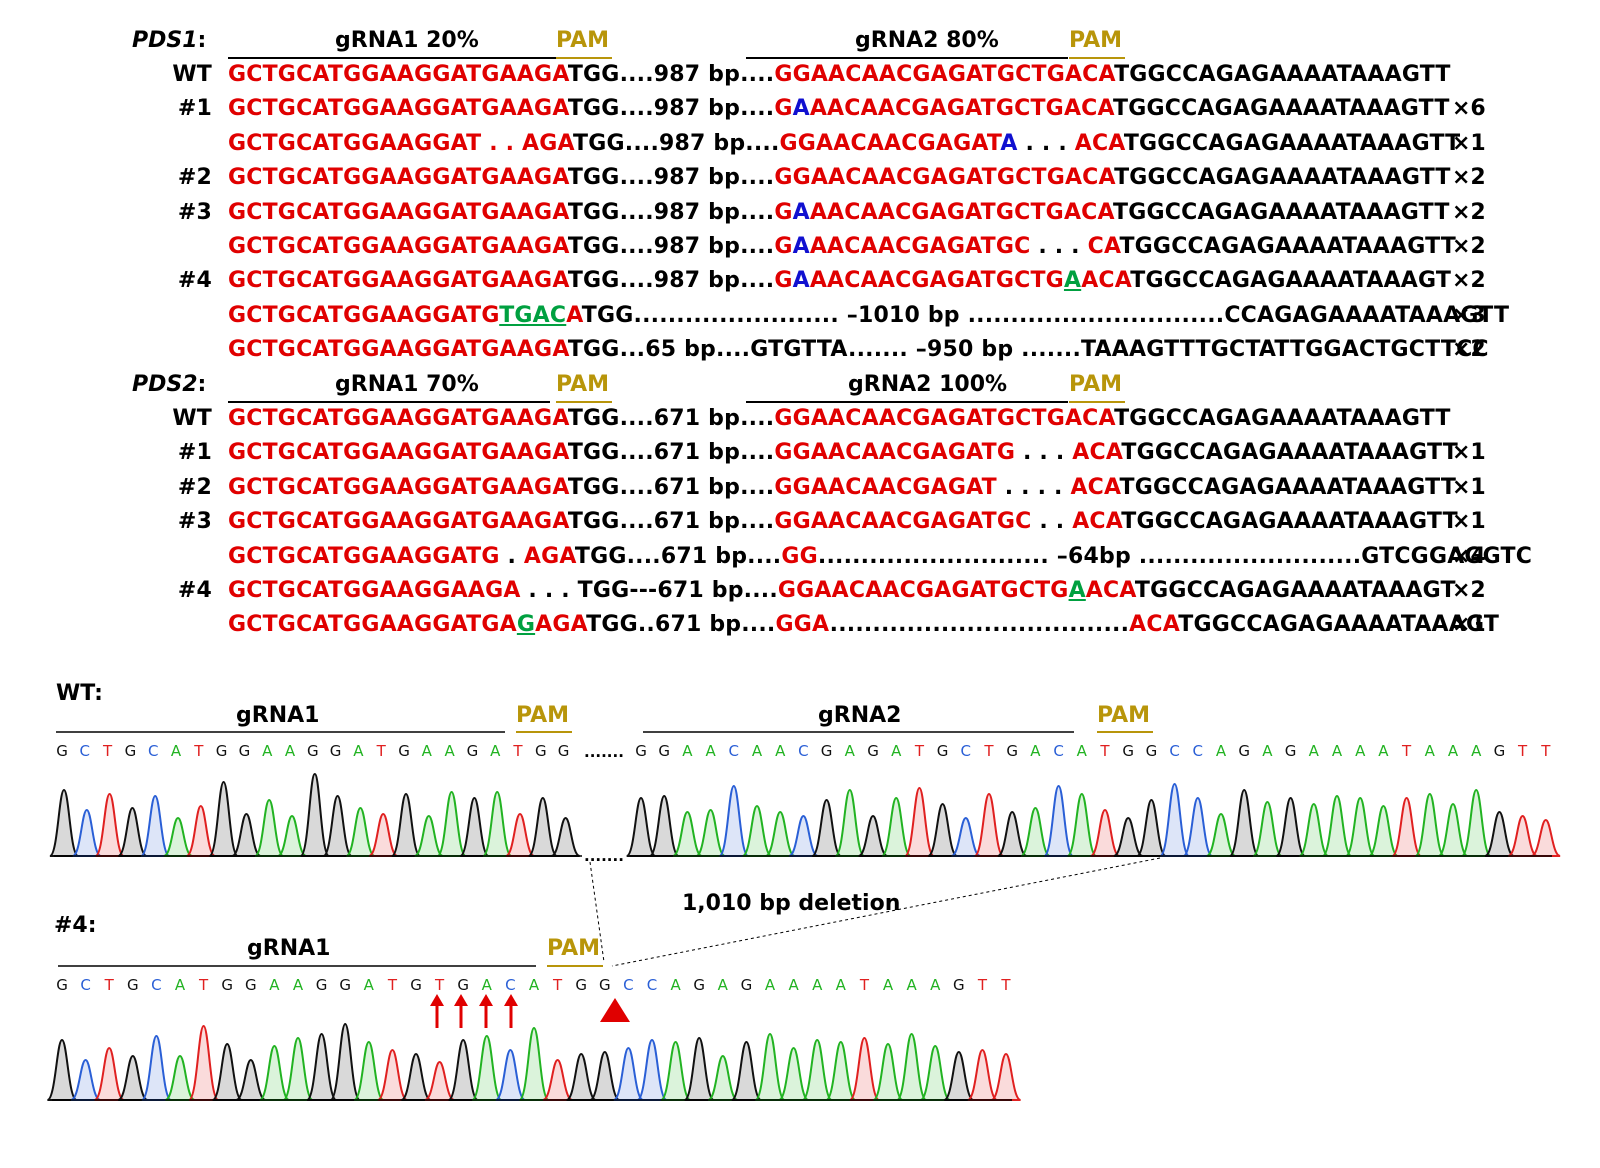 The width and height of the screenshot is (1600, 1168). Describe the element at coordinates (927, 40) in the screenshot. I see `pds1-grna2-label: gRNA2 80%` at that location.